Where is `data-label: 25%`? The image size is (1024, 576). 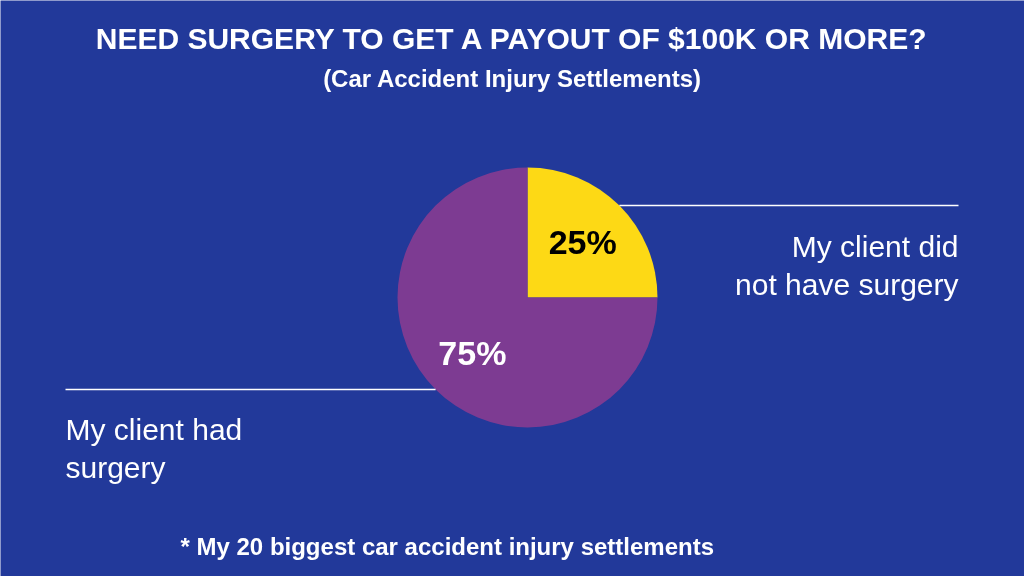 data-label: 25% is located at coordinates (582, 242).